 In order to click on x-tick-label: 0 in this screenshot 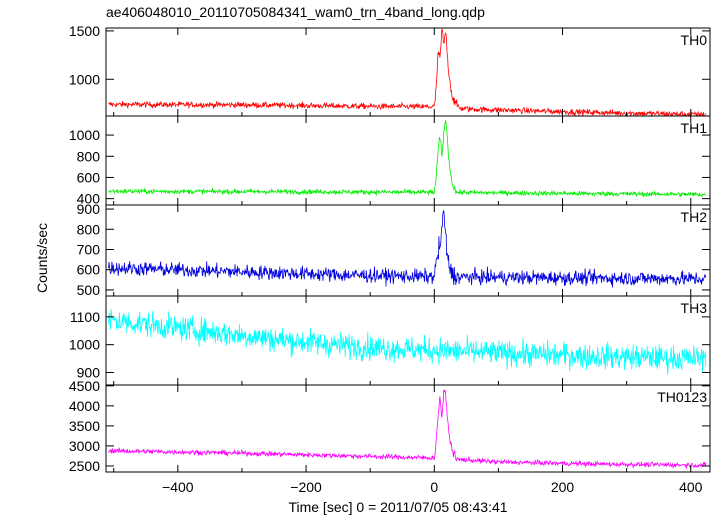, I will do `click(434, 487)`.